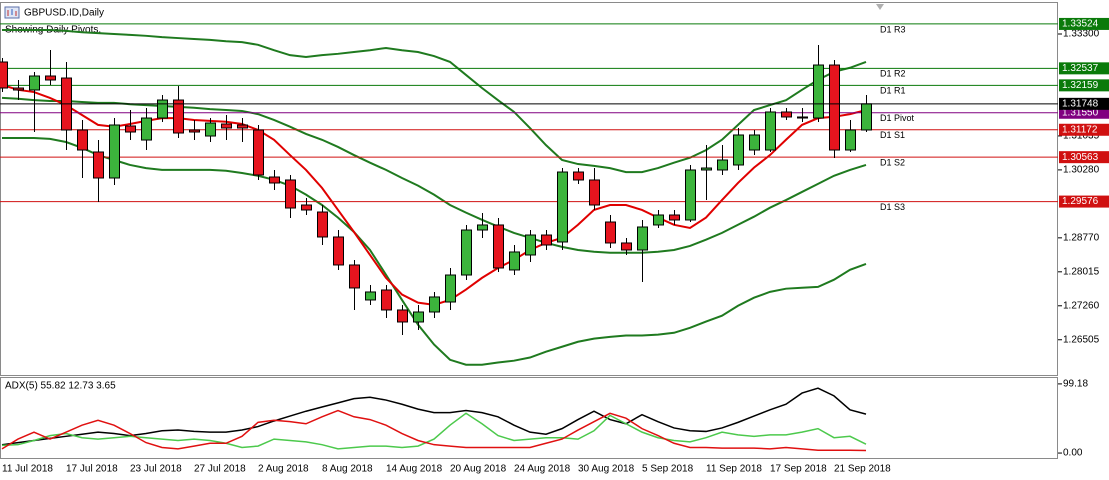 This screenshot has width=1109, height=480. Describe the element at coordinates (1080, 85) in the screenshot. I see `price-box-label: 1.32159` at that location.